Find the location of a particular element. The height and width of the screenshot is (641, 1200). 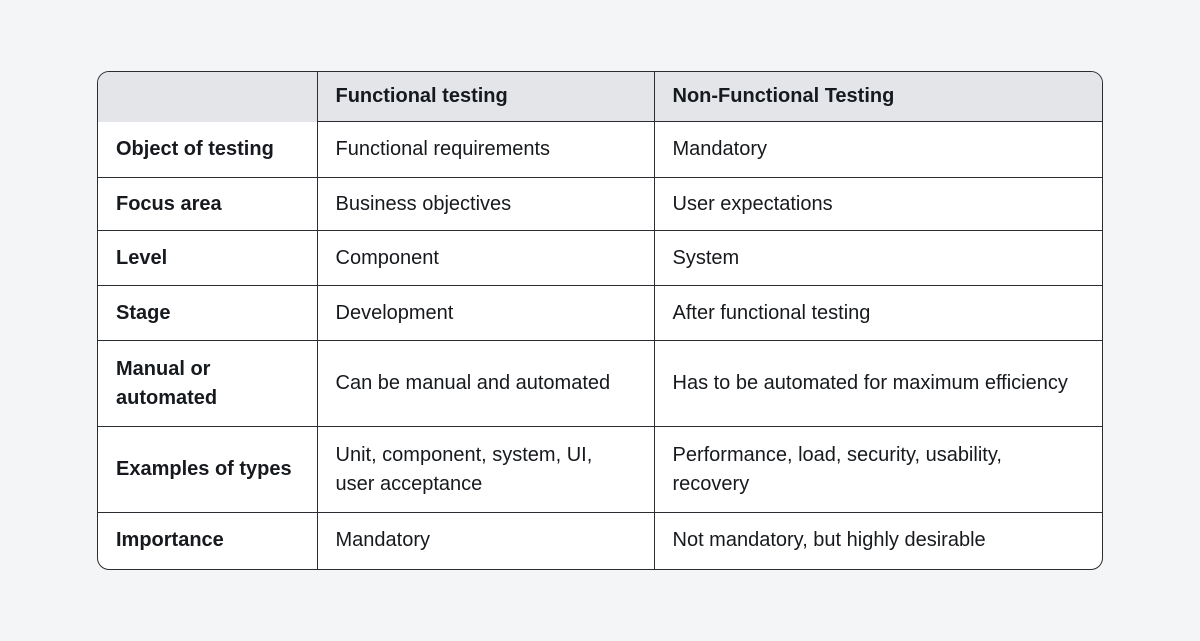

table-cell: System is located at coordinates (877, 258).